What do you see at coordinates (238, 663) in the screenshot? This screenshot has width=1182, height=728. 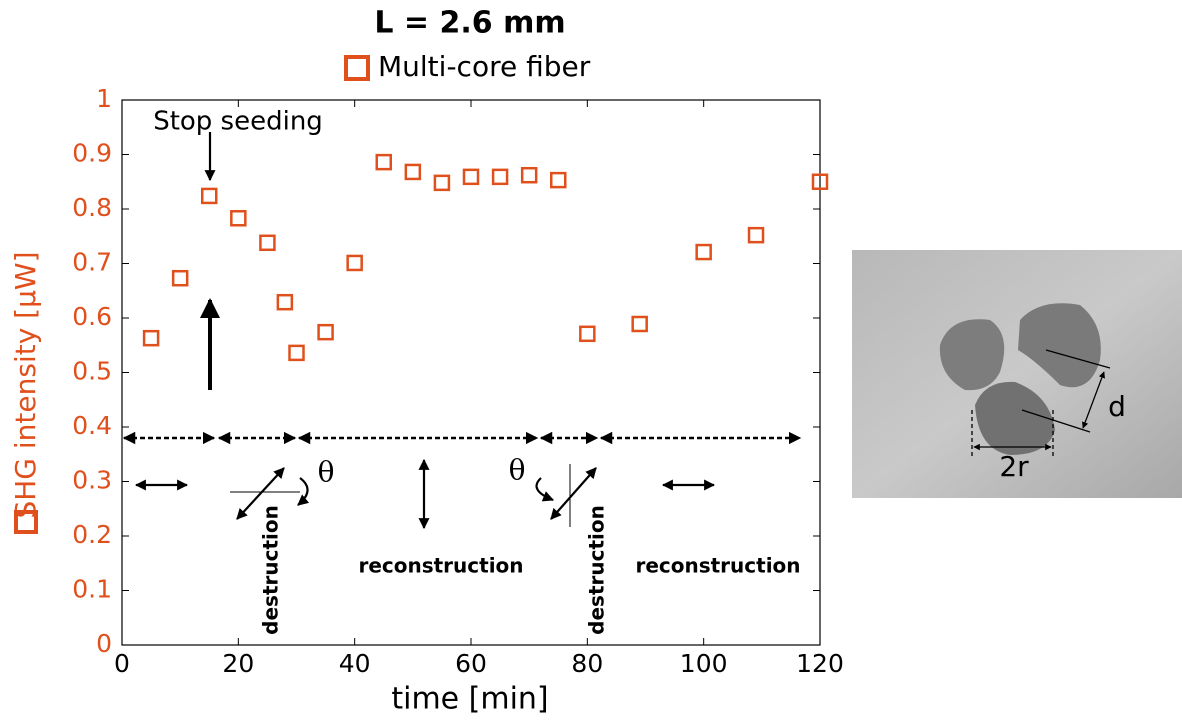 I see `x-tick-label: 20` at bounding box center [238, 663].